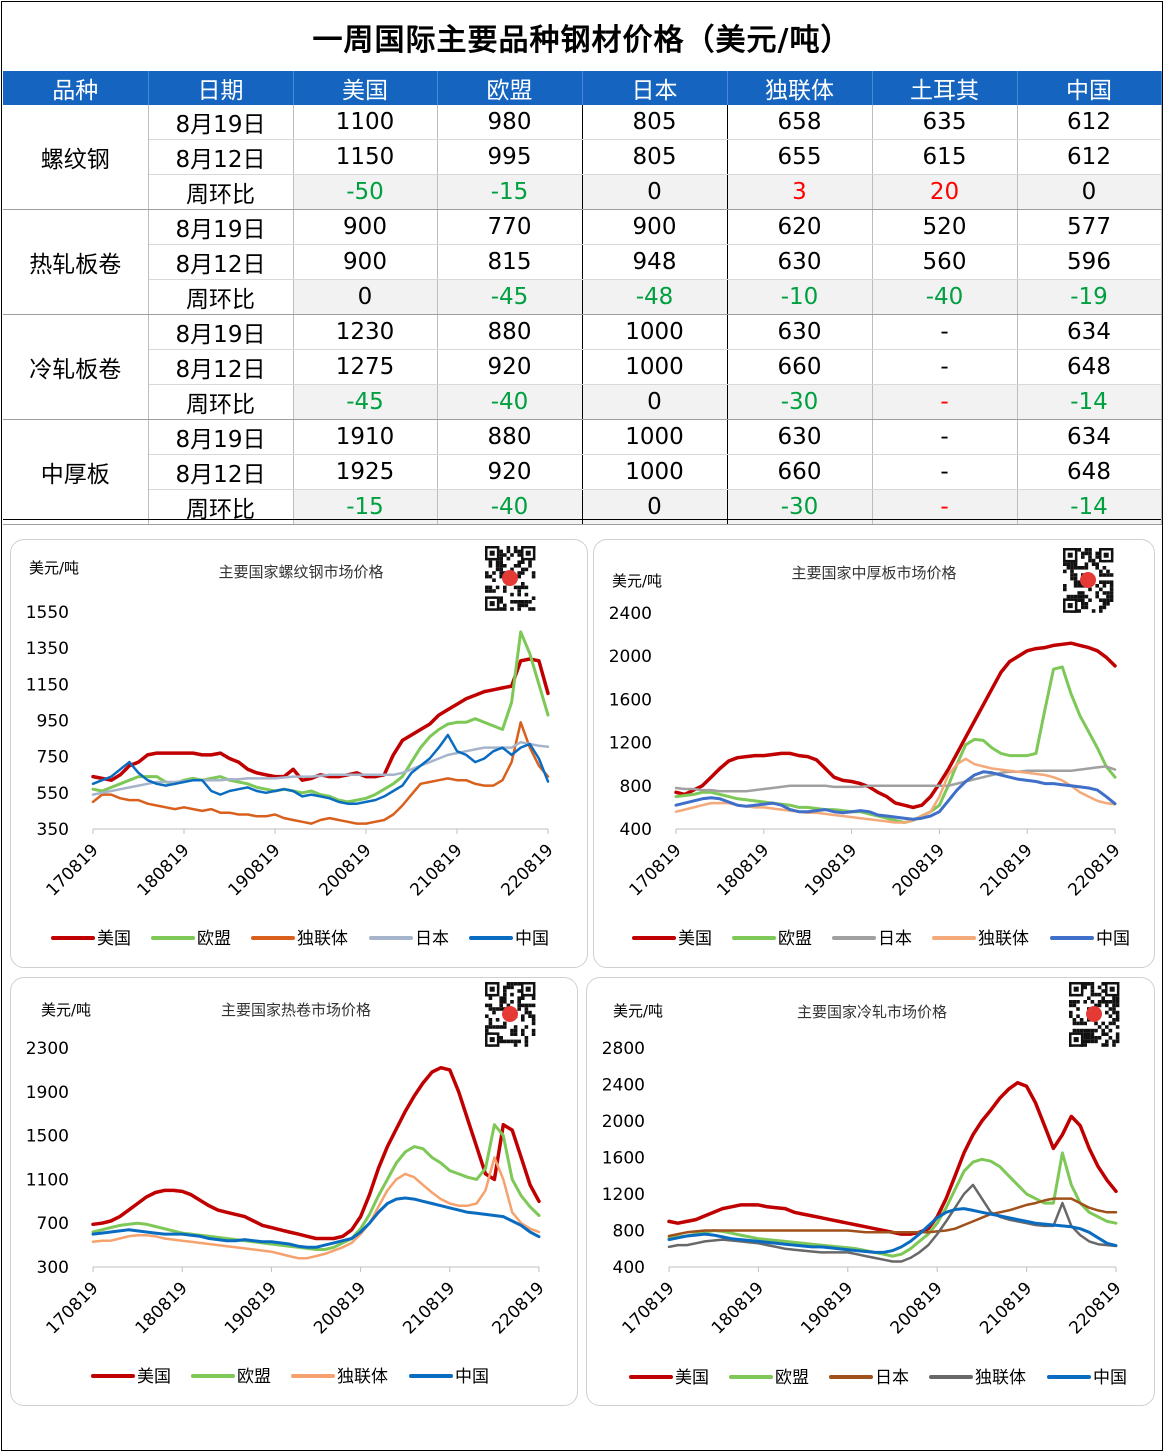 This screenshot has height=1453, width=1165. I want to click on y-tick-label: 1900, so click(47, 1093).